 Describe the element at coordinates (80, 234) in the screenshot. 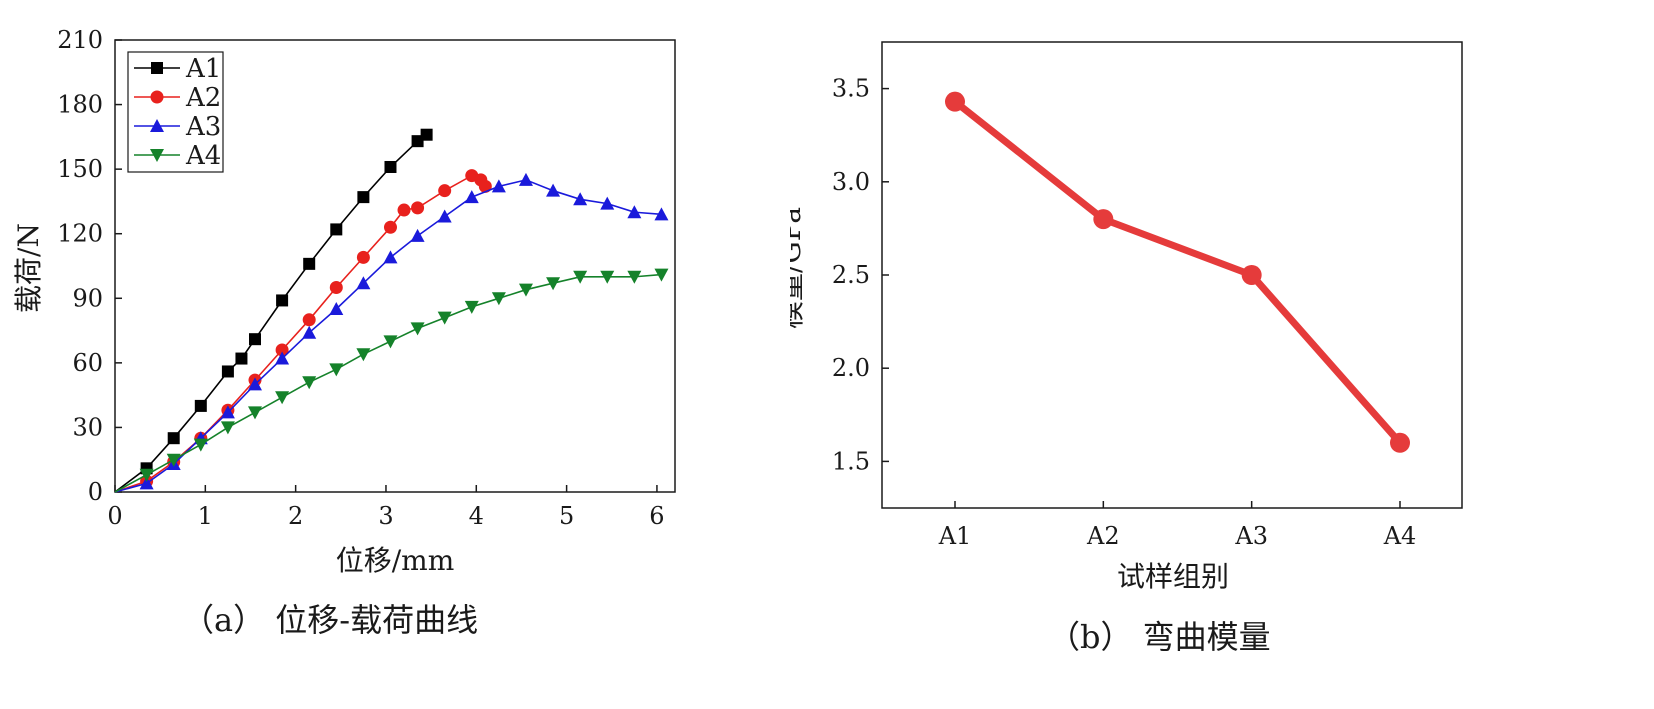

I see `left-y-tick-label: 120` at that location.